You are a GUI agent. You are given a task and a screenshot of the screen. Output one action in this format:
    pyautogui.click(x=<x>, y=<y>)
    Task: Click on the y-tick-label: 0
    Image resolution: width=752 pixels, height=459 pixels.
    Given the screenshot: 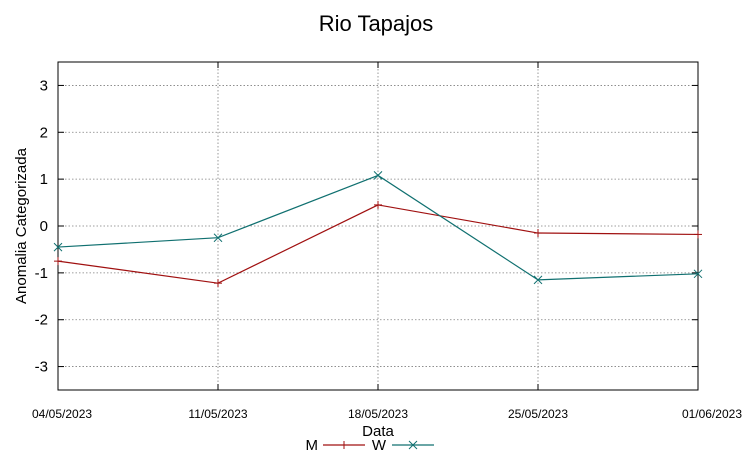 What is the action you would take?
    pyautogui.click(x=44, y=226)
    